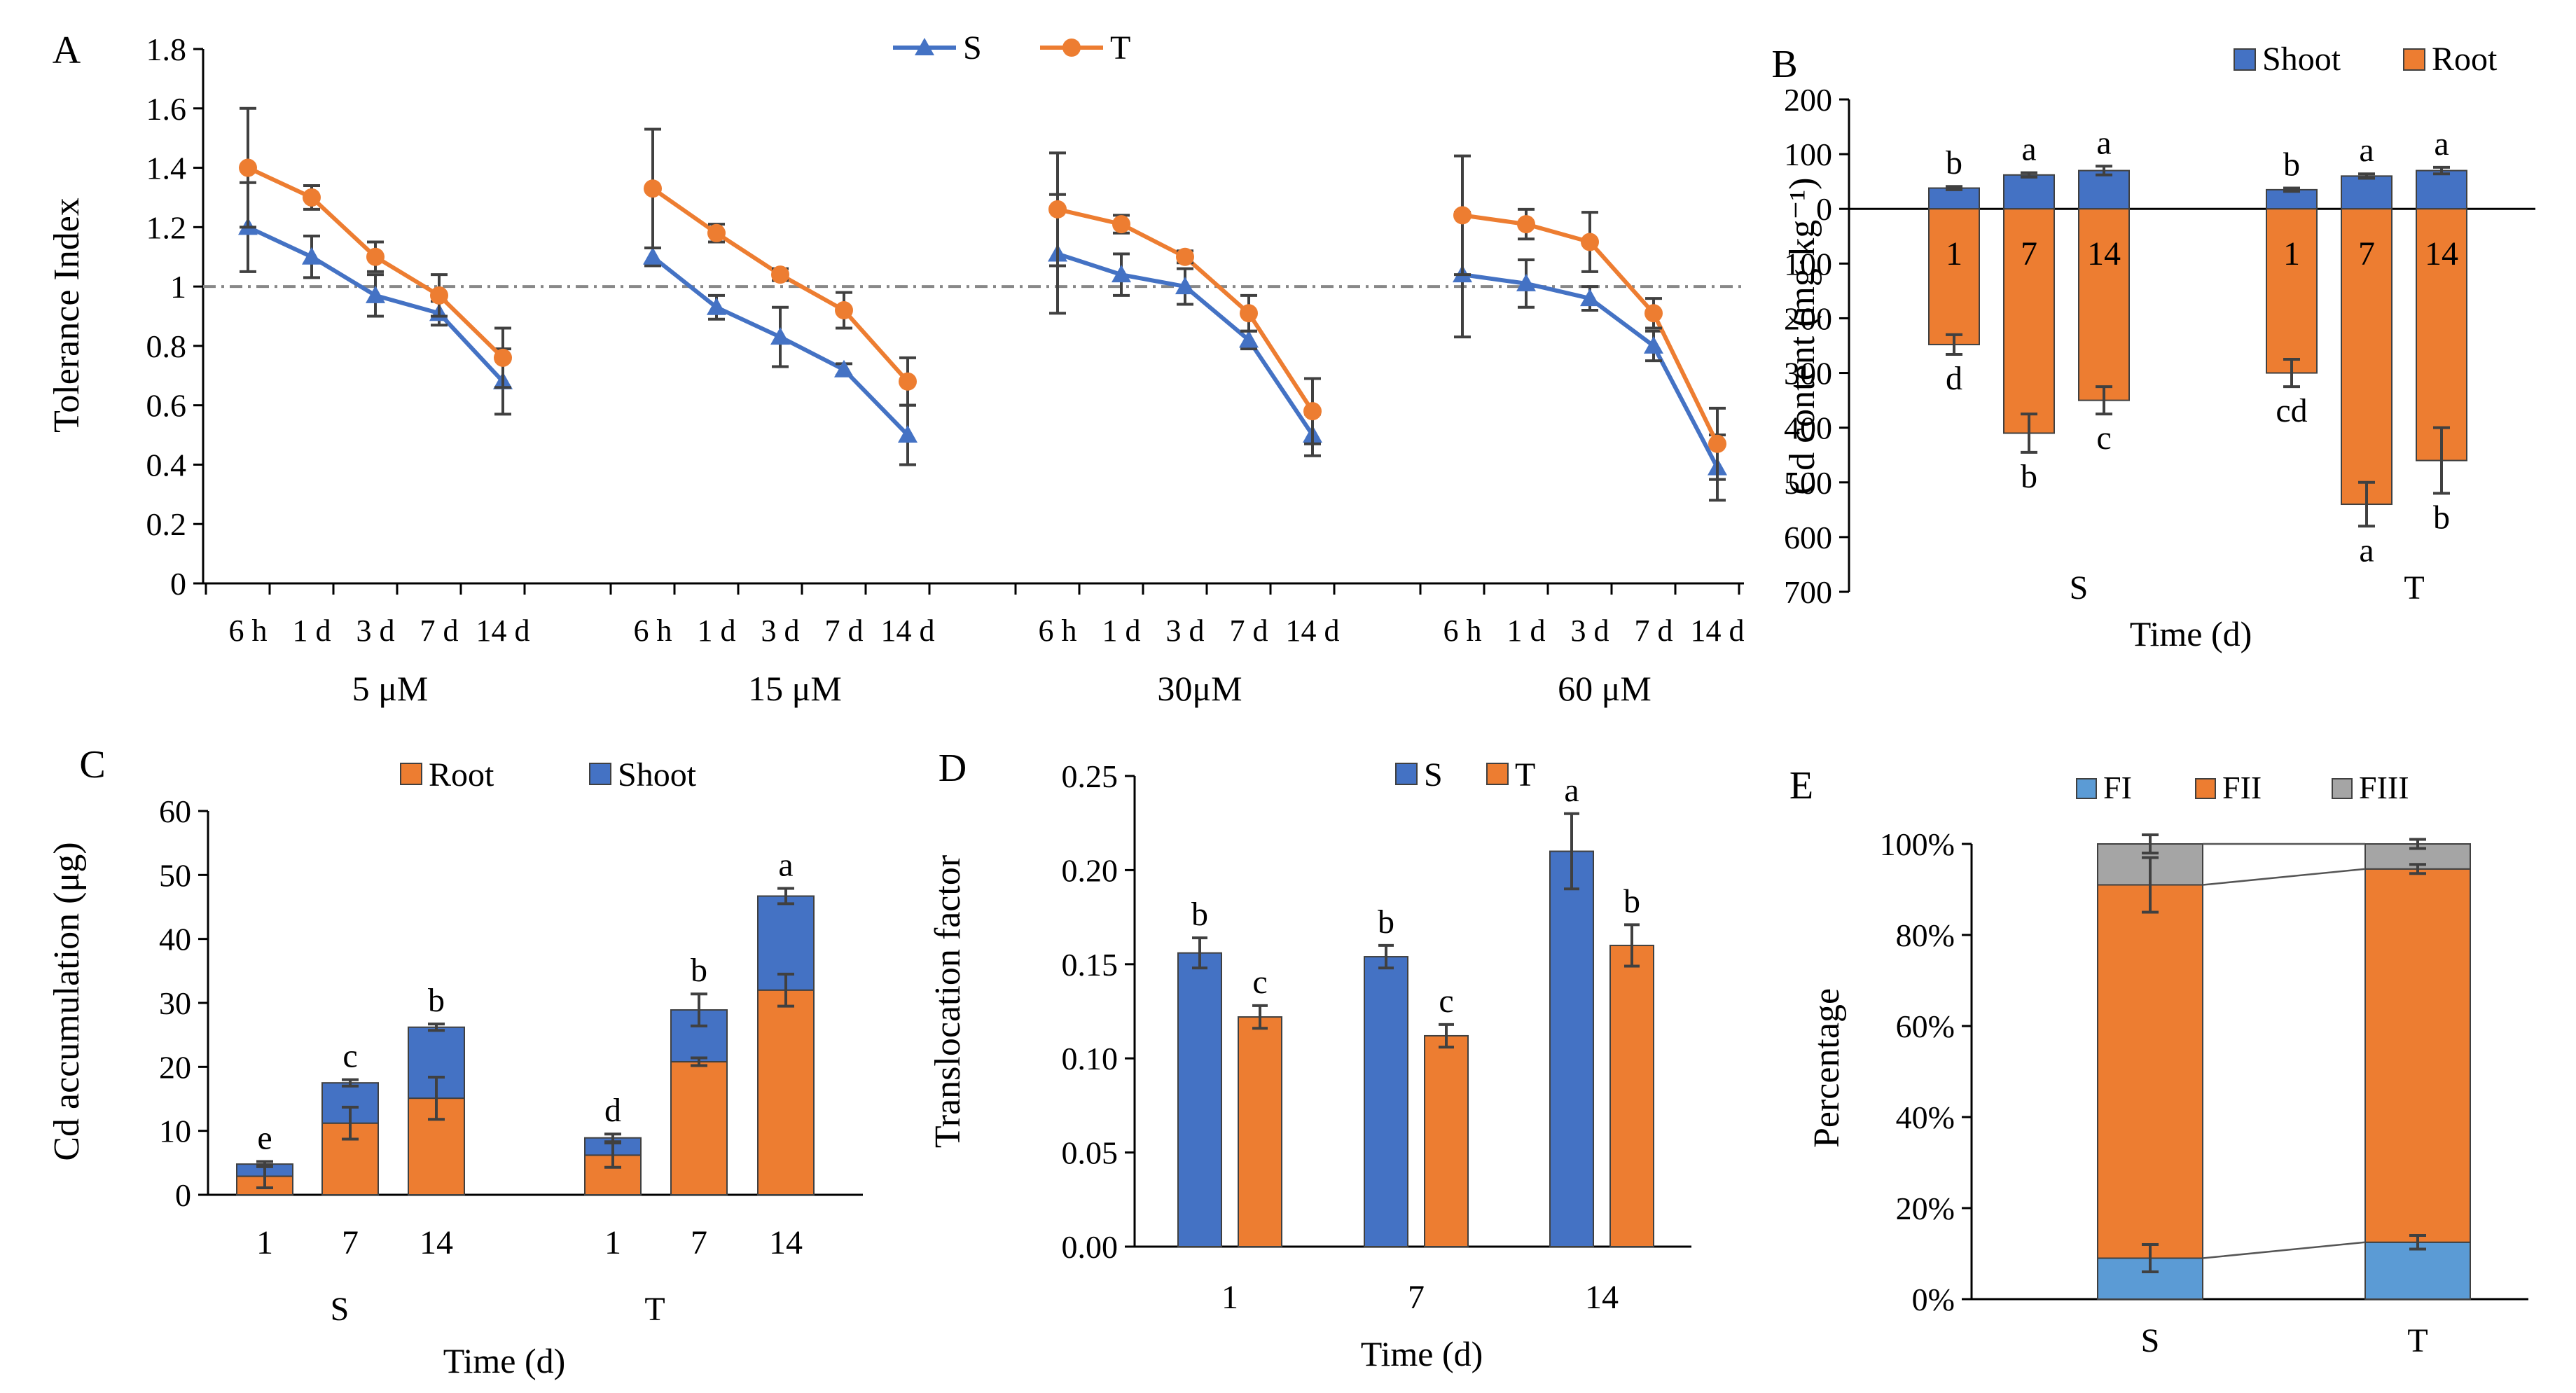 This screenshot has width=2576, height=1393. I want to click on panel-a-legend-t-label: T, so click(1120, 48).